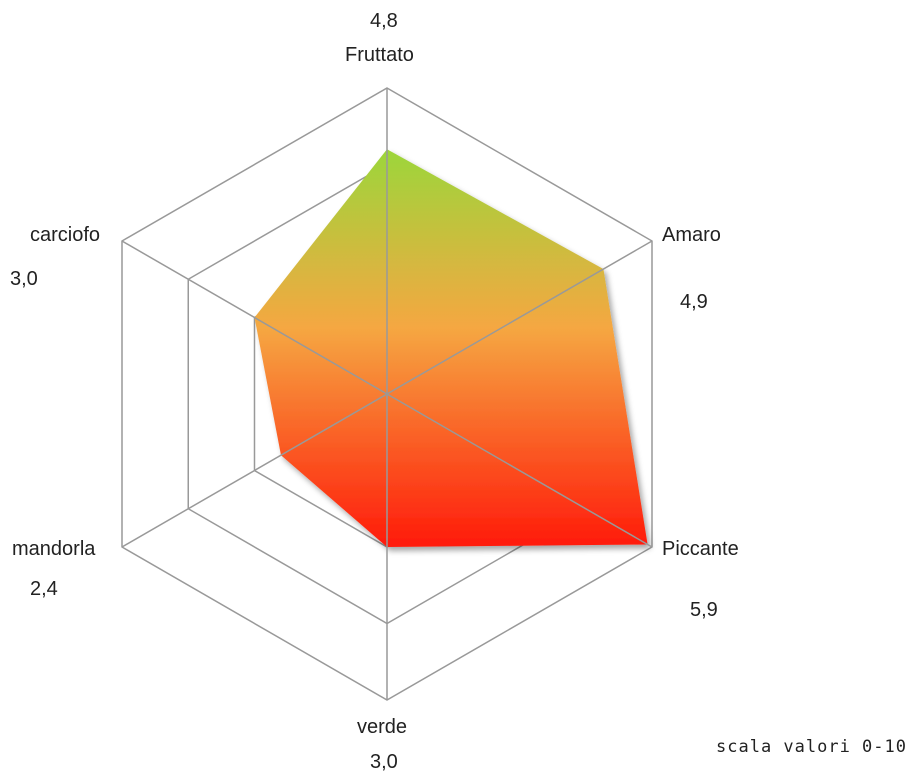 Image resolution: width=909 pixels, height=775 pixels. What do you see at coordinates (254, 470) in the screenshot?
I see `spoke-mandorla` at bounding box center [254, 470].